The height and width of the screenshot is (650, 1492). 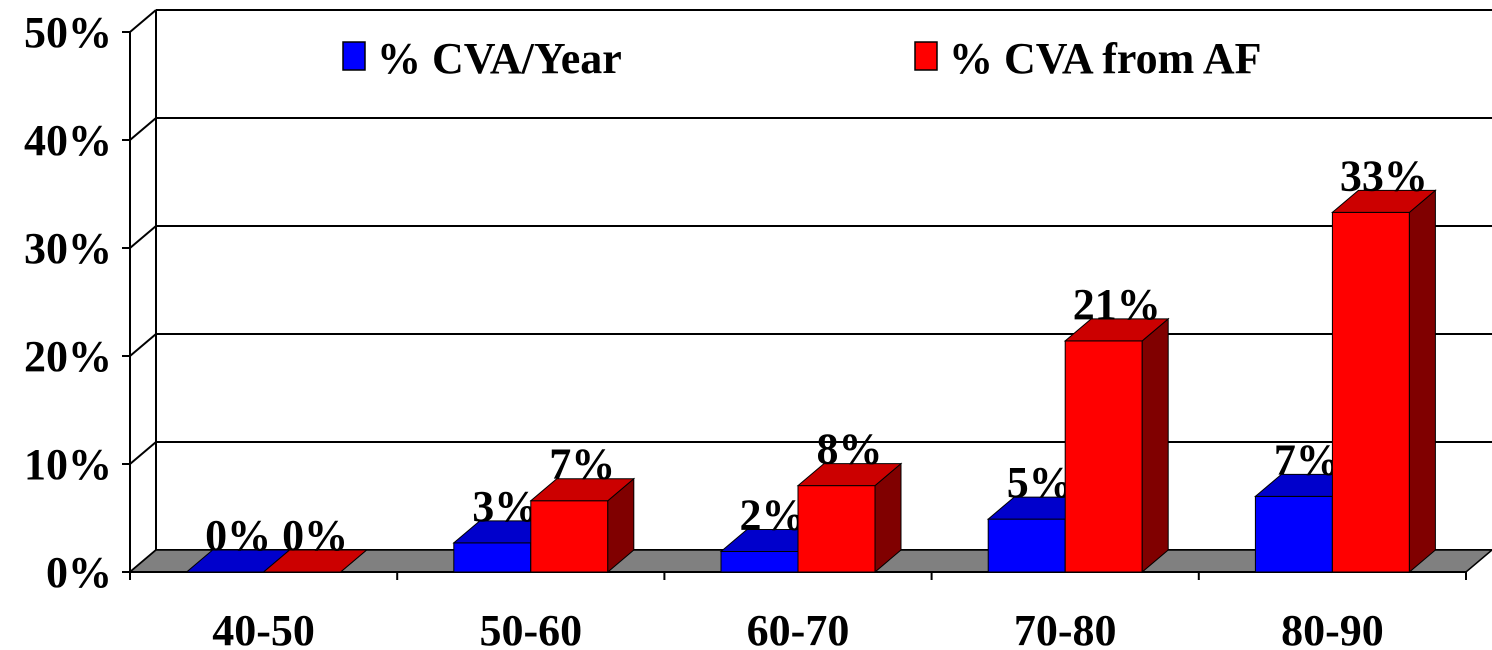 I want to click on data-label: 5%, so click(x=1040, y=482).